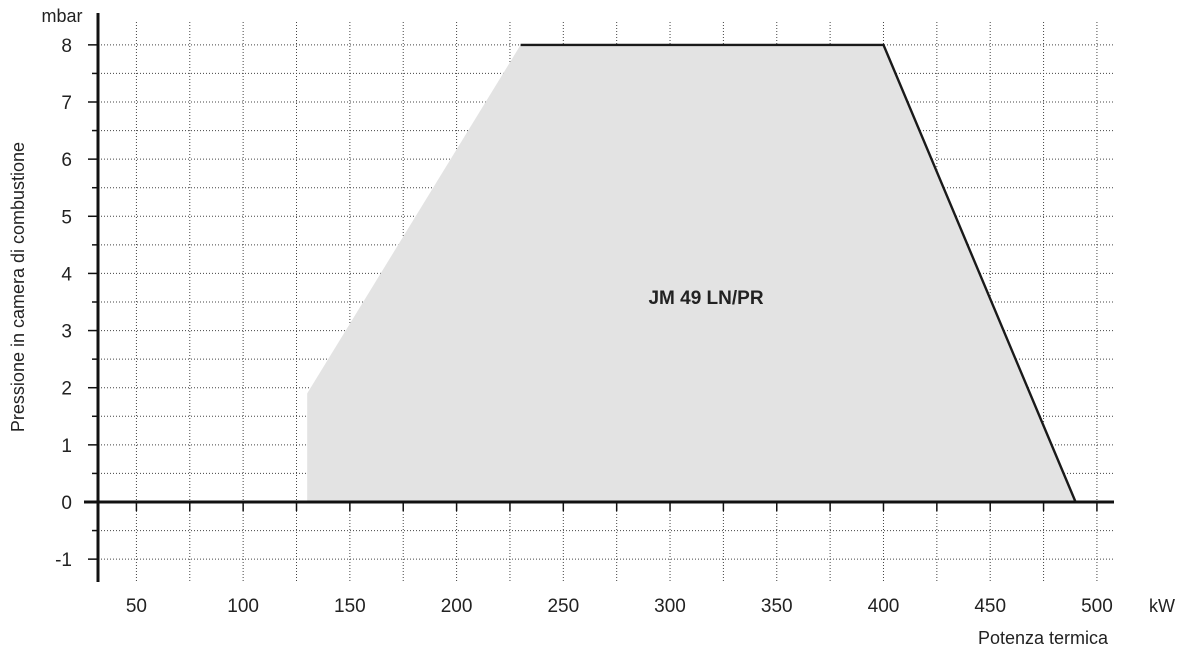 Image resolution: width=1190 pixels, height=651 pixels. What do you see at coordinates (66, 217) in the screenshot?
I see `y-tick-label: 5` at bounding box center [66, 217].